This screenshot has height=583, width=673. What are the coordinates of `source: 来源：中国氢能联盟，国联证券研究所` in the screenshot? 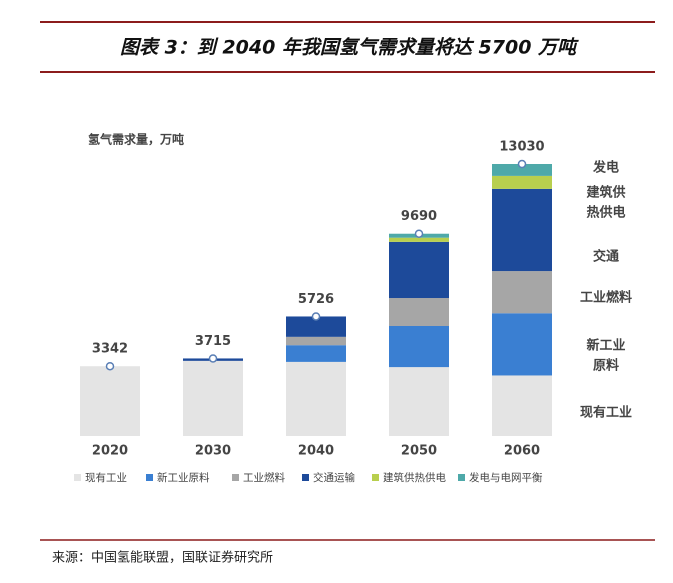 It's located at (162, 558).